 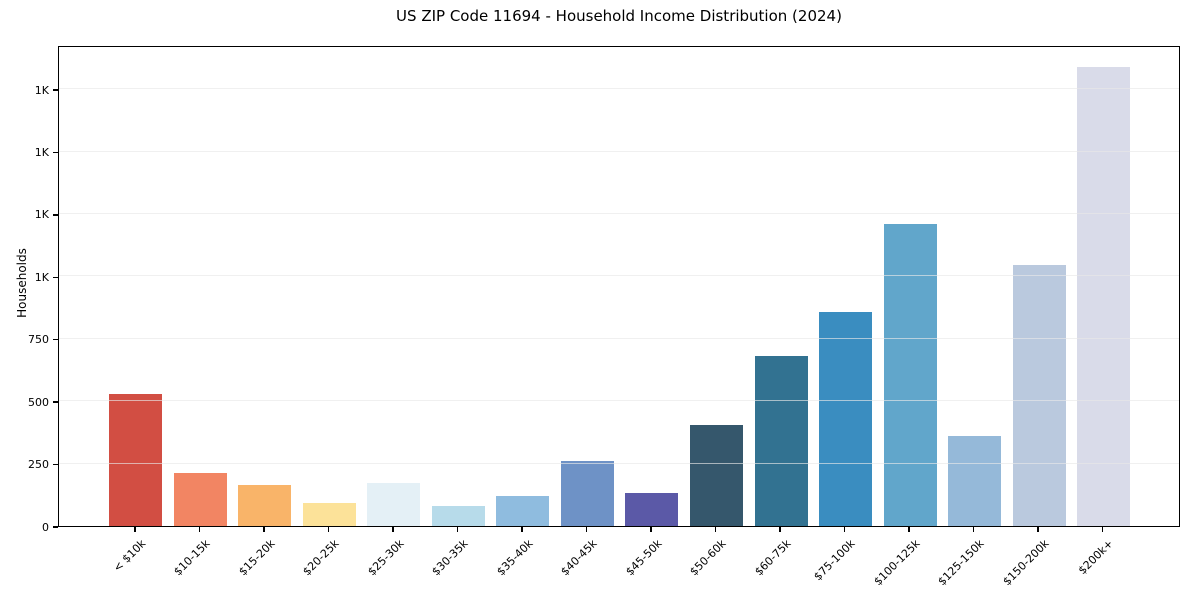 What do you see at coordinates (129, 556) in the screenshot?
I see `x-tick-label: < $10k` at bounding box center [129, 556].